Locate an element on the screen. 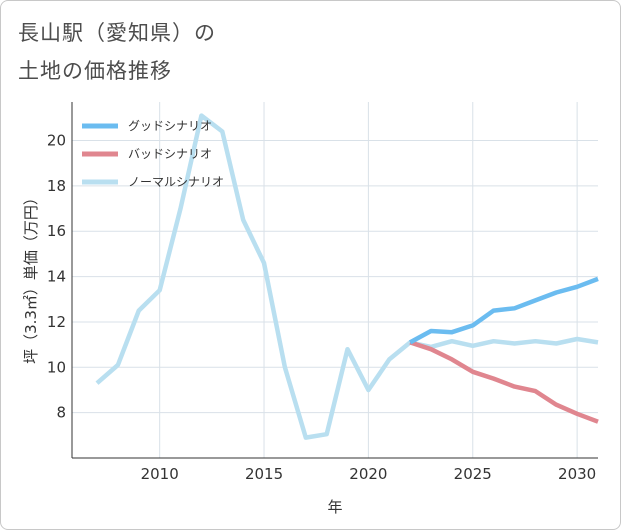 The height and width of the screenshot is (530, 621). y-tick-label: 18 is located at coordinates (56, 186).